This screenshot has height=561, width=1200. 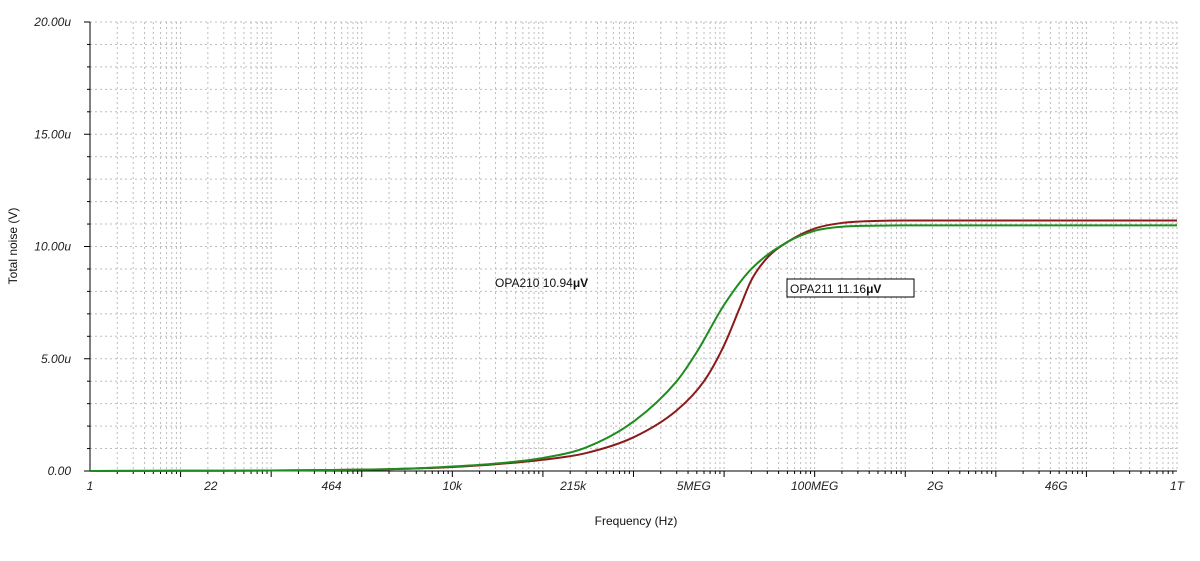 I want to click on annotation-opa211-box, so click(x=850, y=288).